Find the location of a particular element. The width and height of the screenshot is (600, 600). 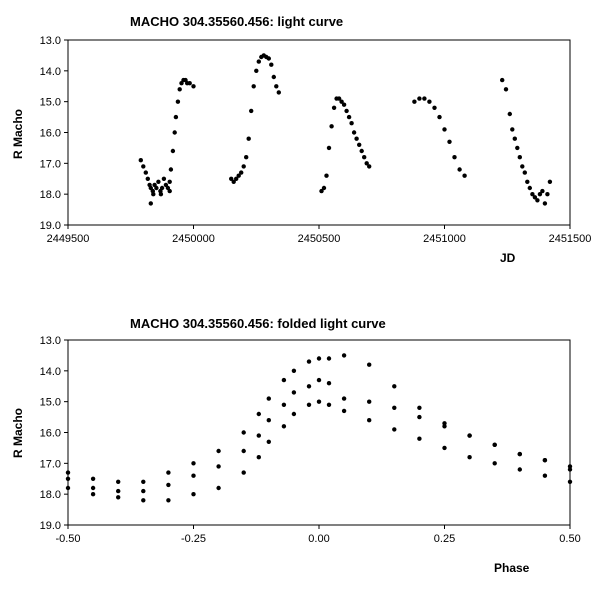

folded-curve-y-tick-label: 16.0 is located at coordinates (50, 434).